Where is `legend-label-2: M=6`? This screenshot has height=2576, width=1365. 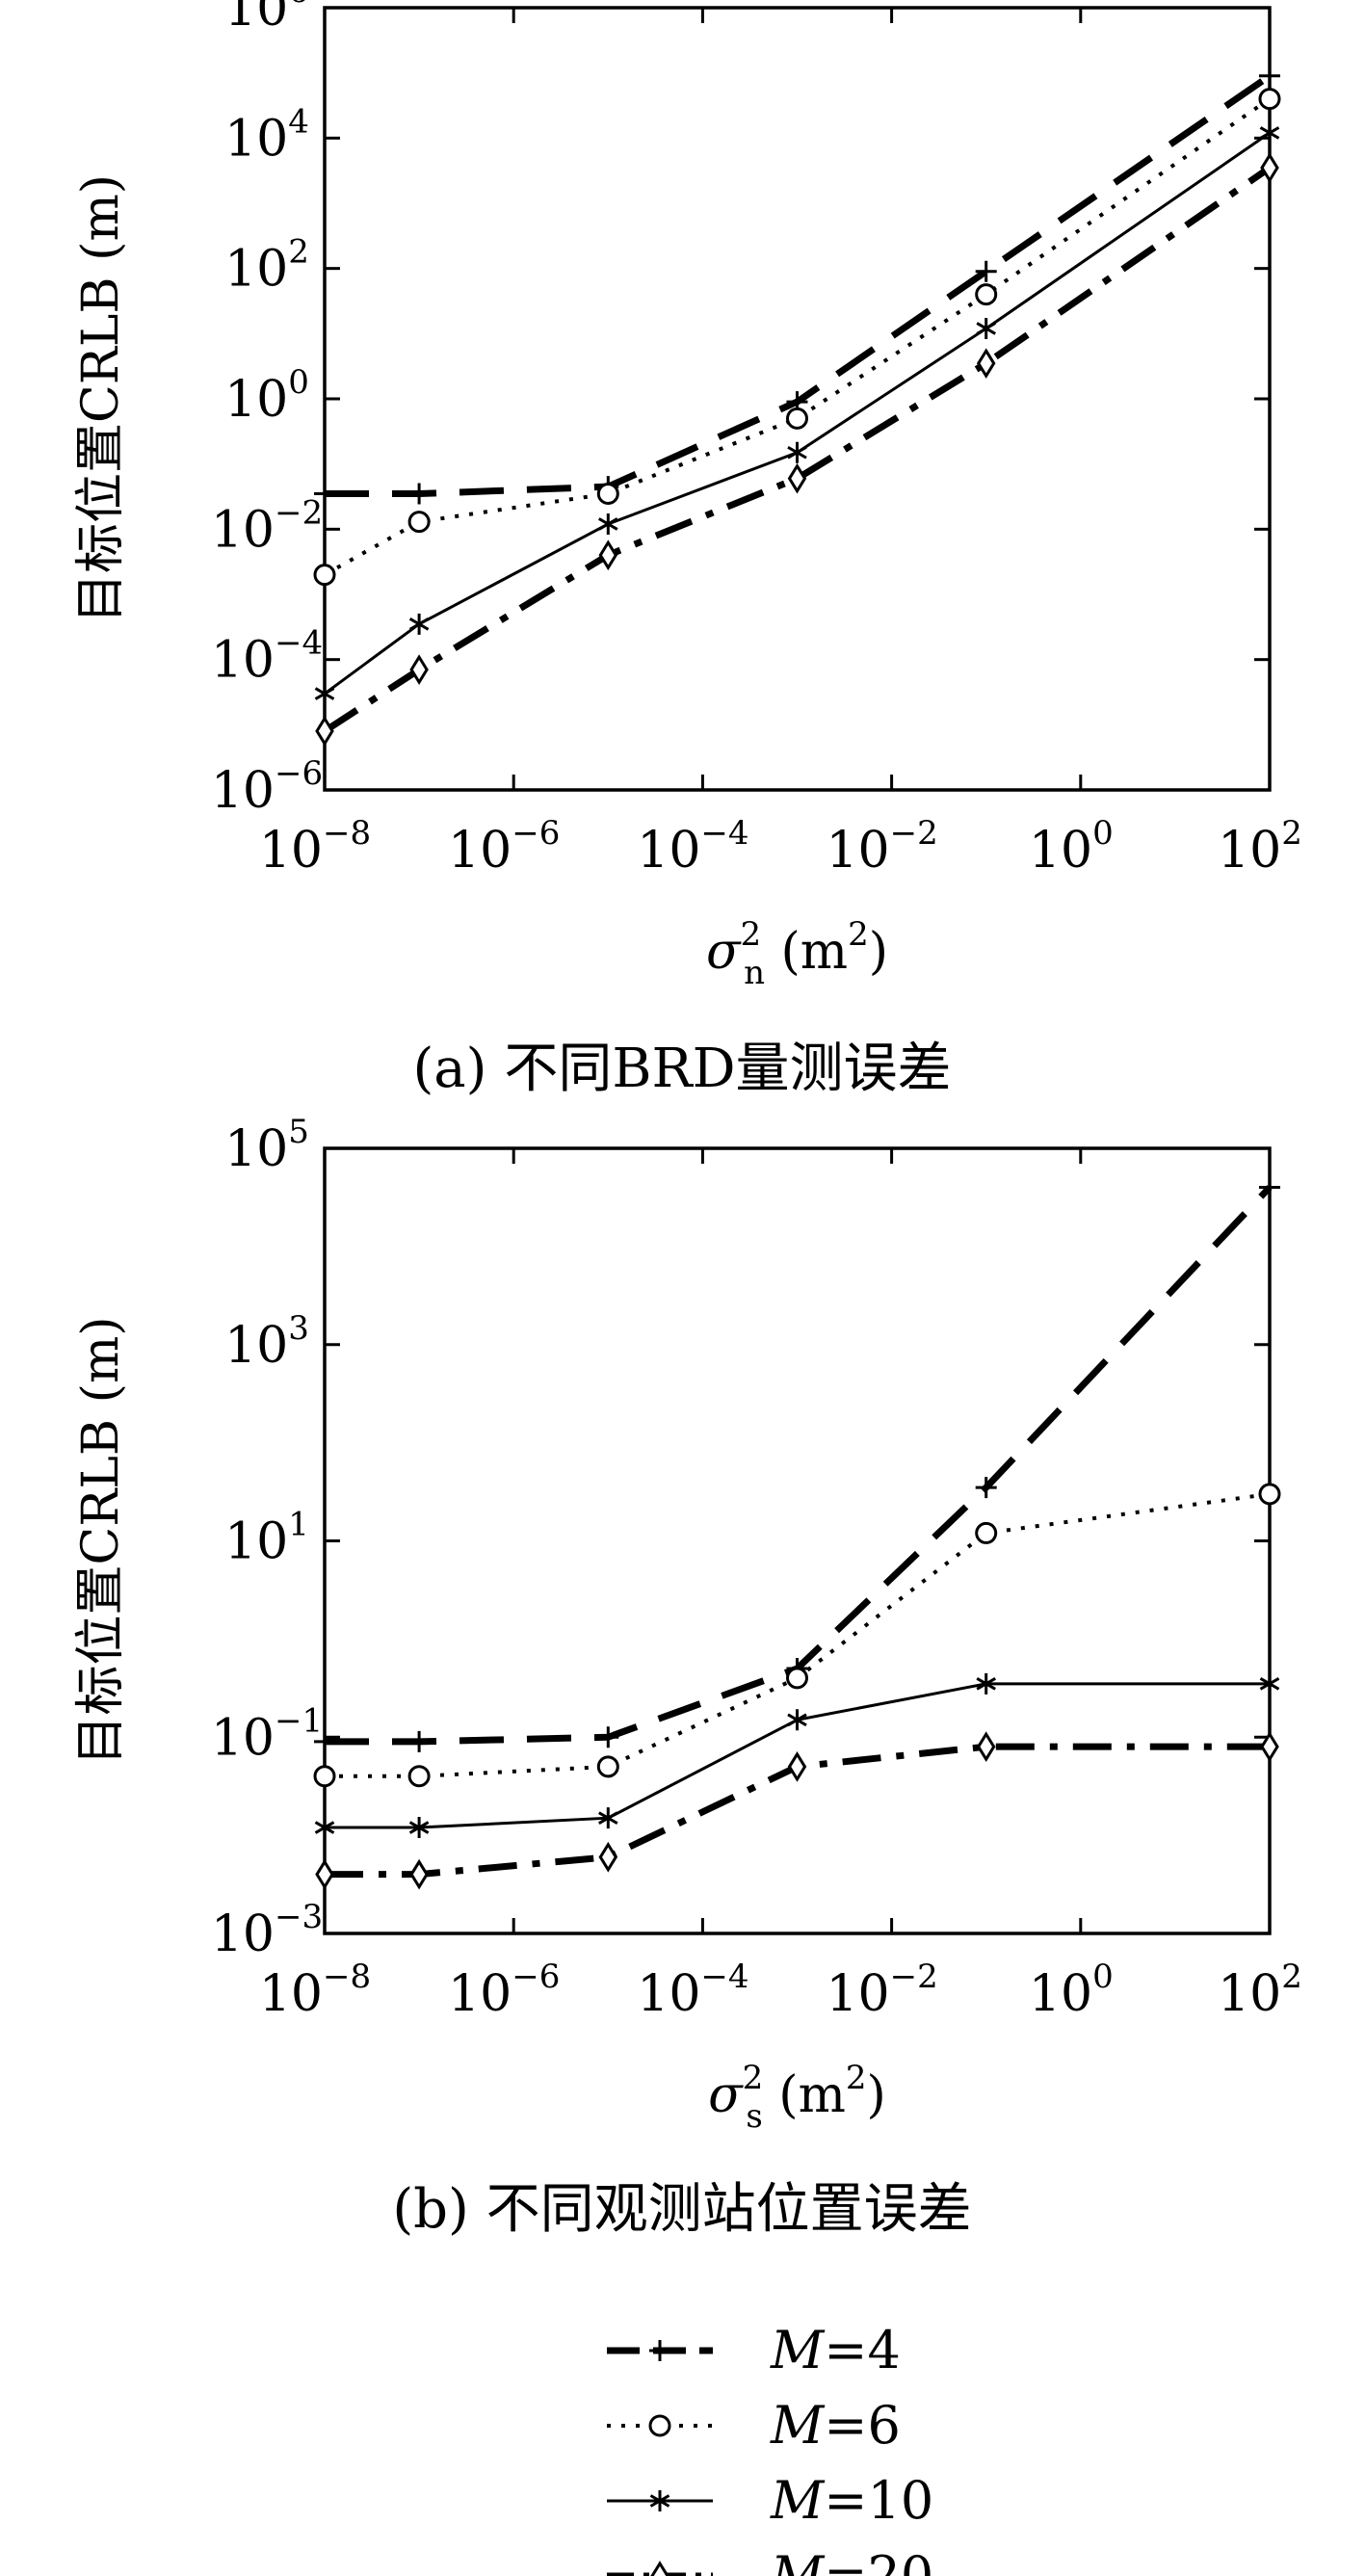
legend-label-2: M=6 is located at coordinates (836, 2426).